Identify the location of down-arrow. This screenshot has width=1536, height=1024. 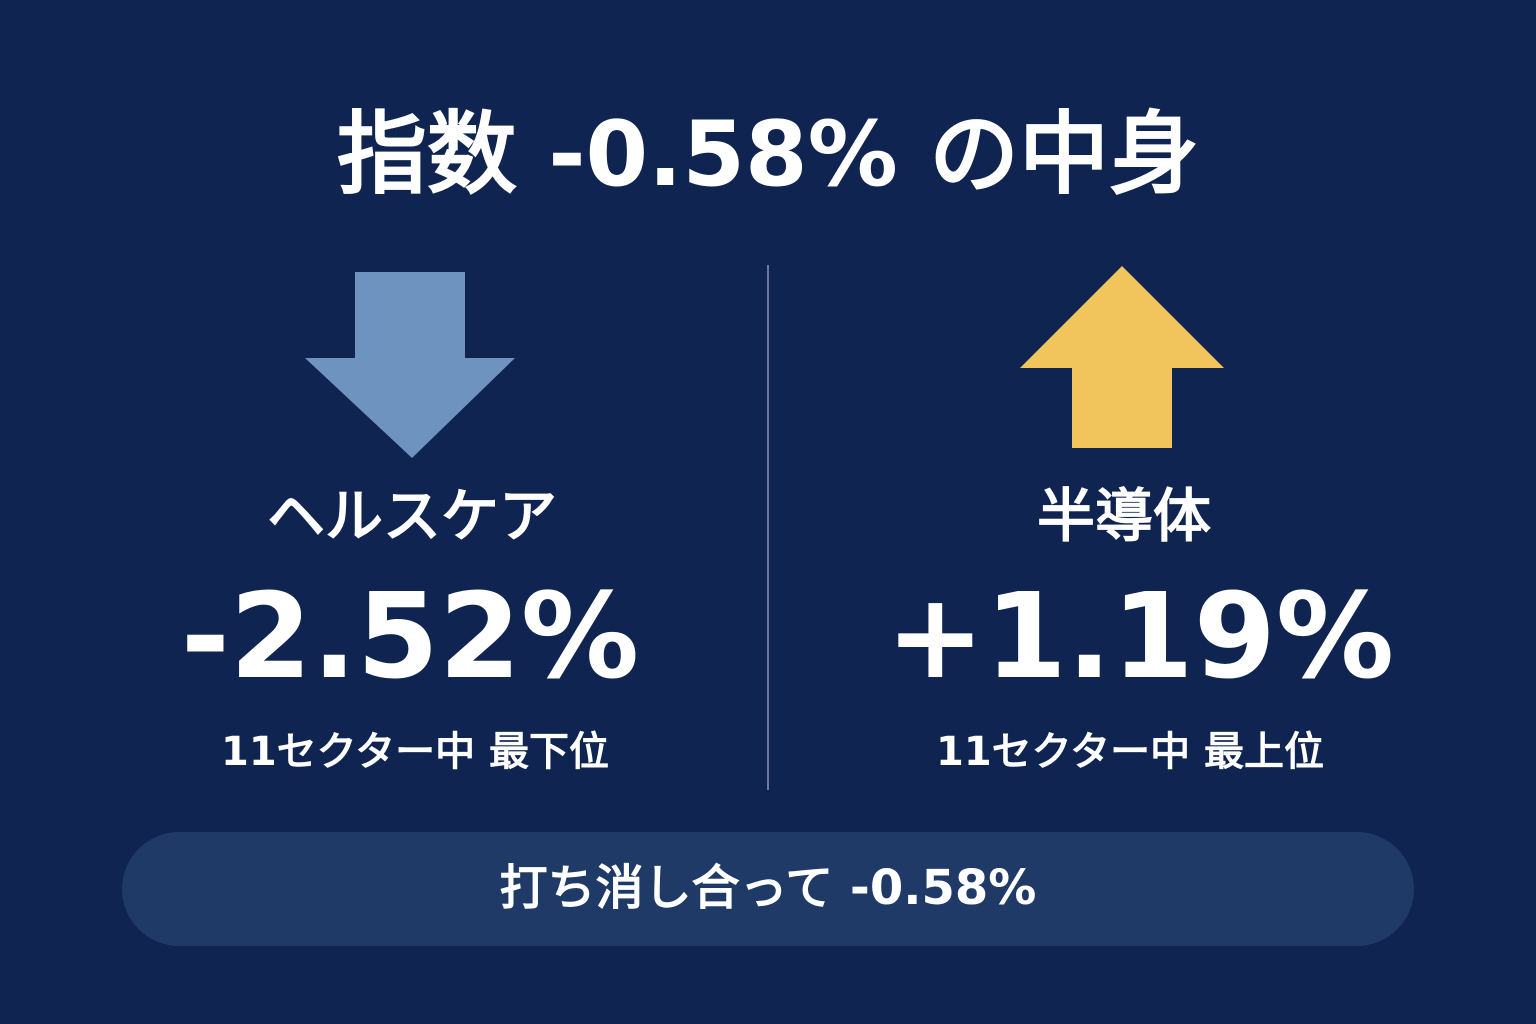
(410, 365).